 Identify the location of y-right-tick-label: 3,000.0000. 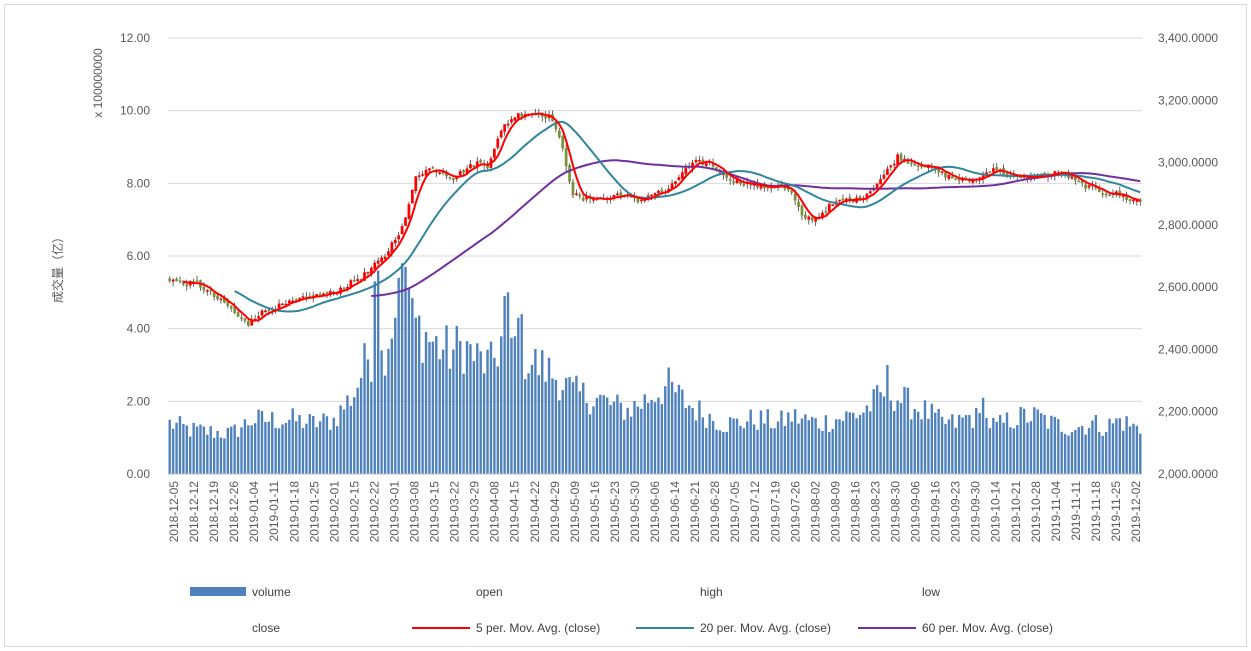
(1188, 163).